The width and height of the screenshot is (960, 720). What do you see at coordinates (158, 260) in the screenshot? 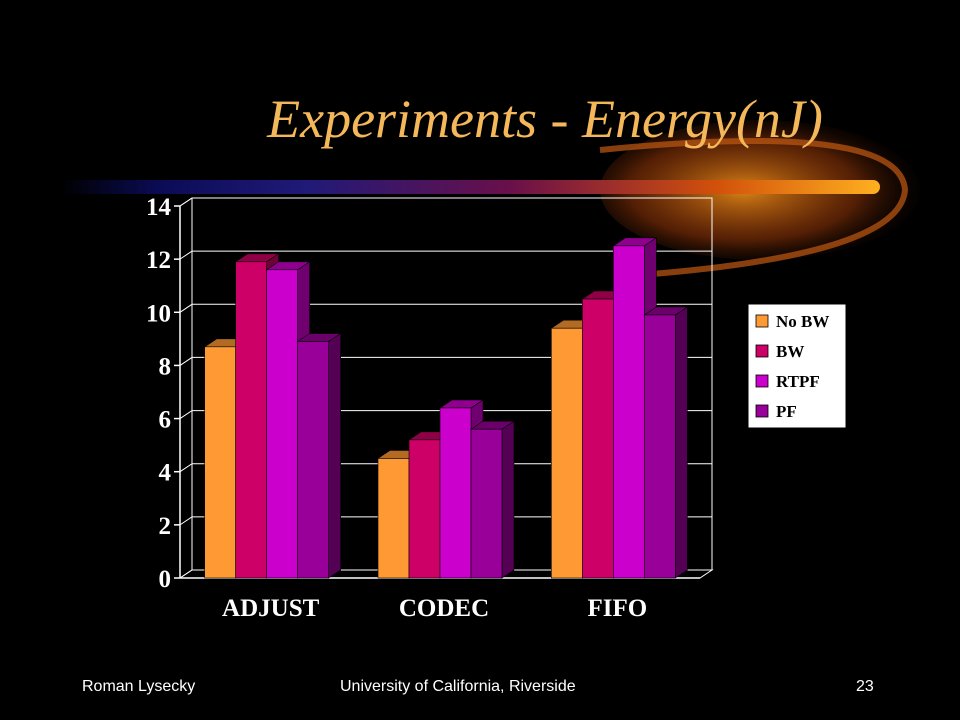
I see `y-tick-label: 12` at bounding box center [158, 260].